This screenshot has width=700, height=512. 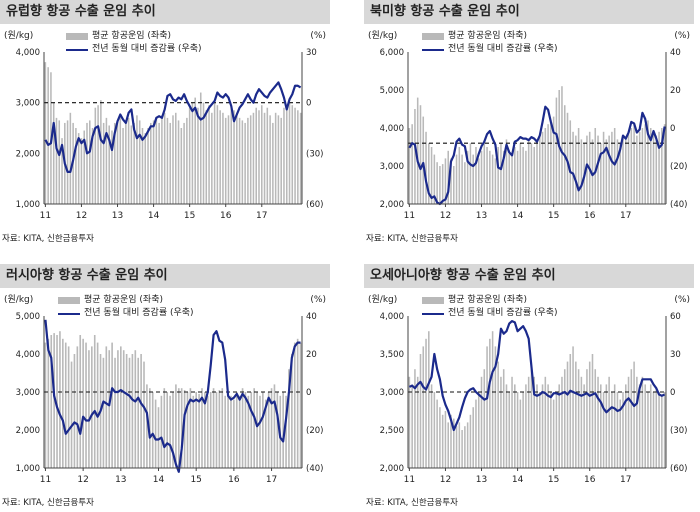 What do you see at coordinates (48, 503) in the screenshot?
I see `source-note: 자료: KITA, 신한금융투자` at bounding box center [48, 503].